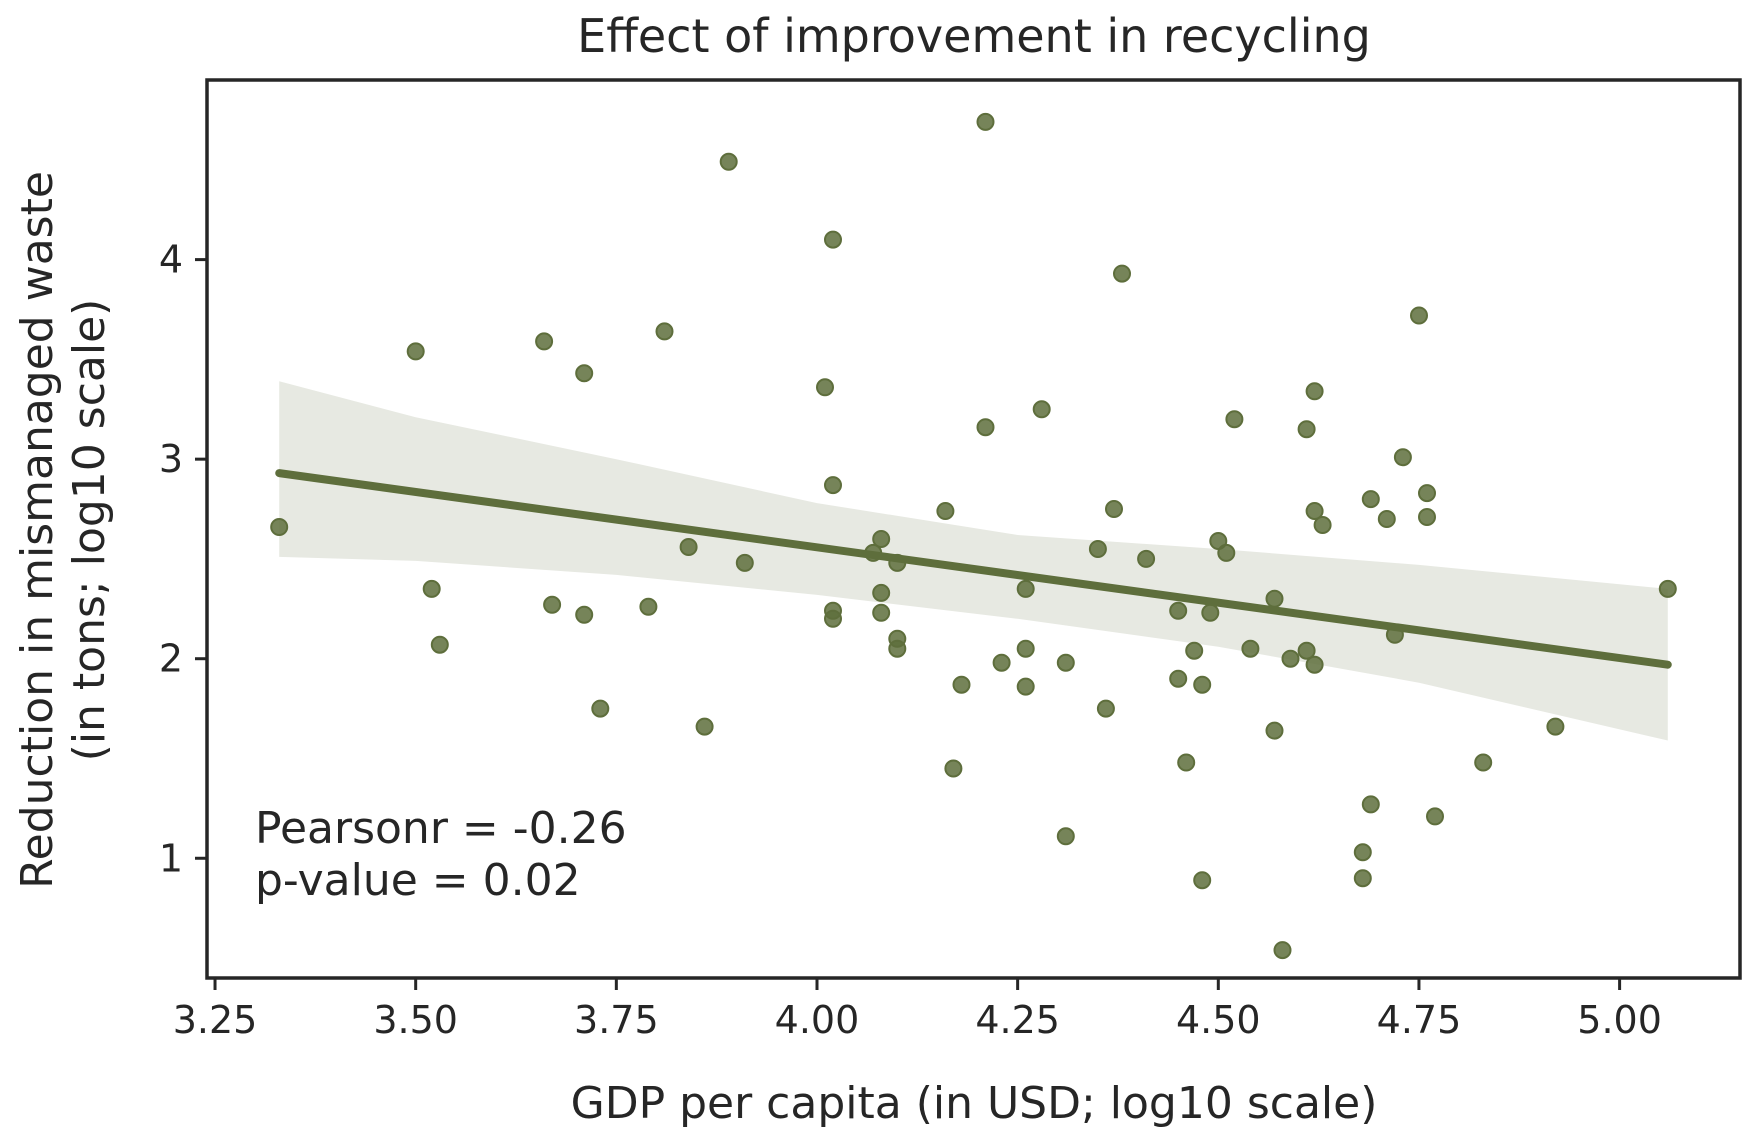  I want to click on y-tick-label: 4, so click(171, 260).